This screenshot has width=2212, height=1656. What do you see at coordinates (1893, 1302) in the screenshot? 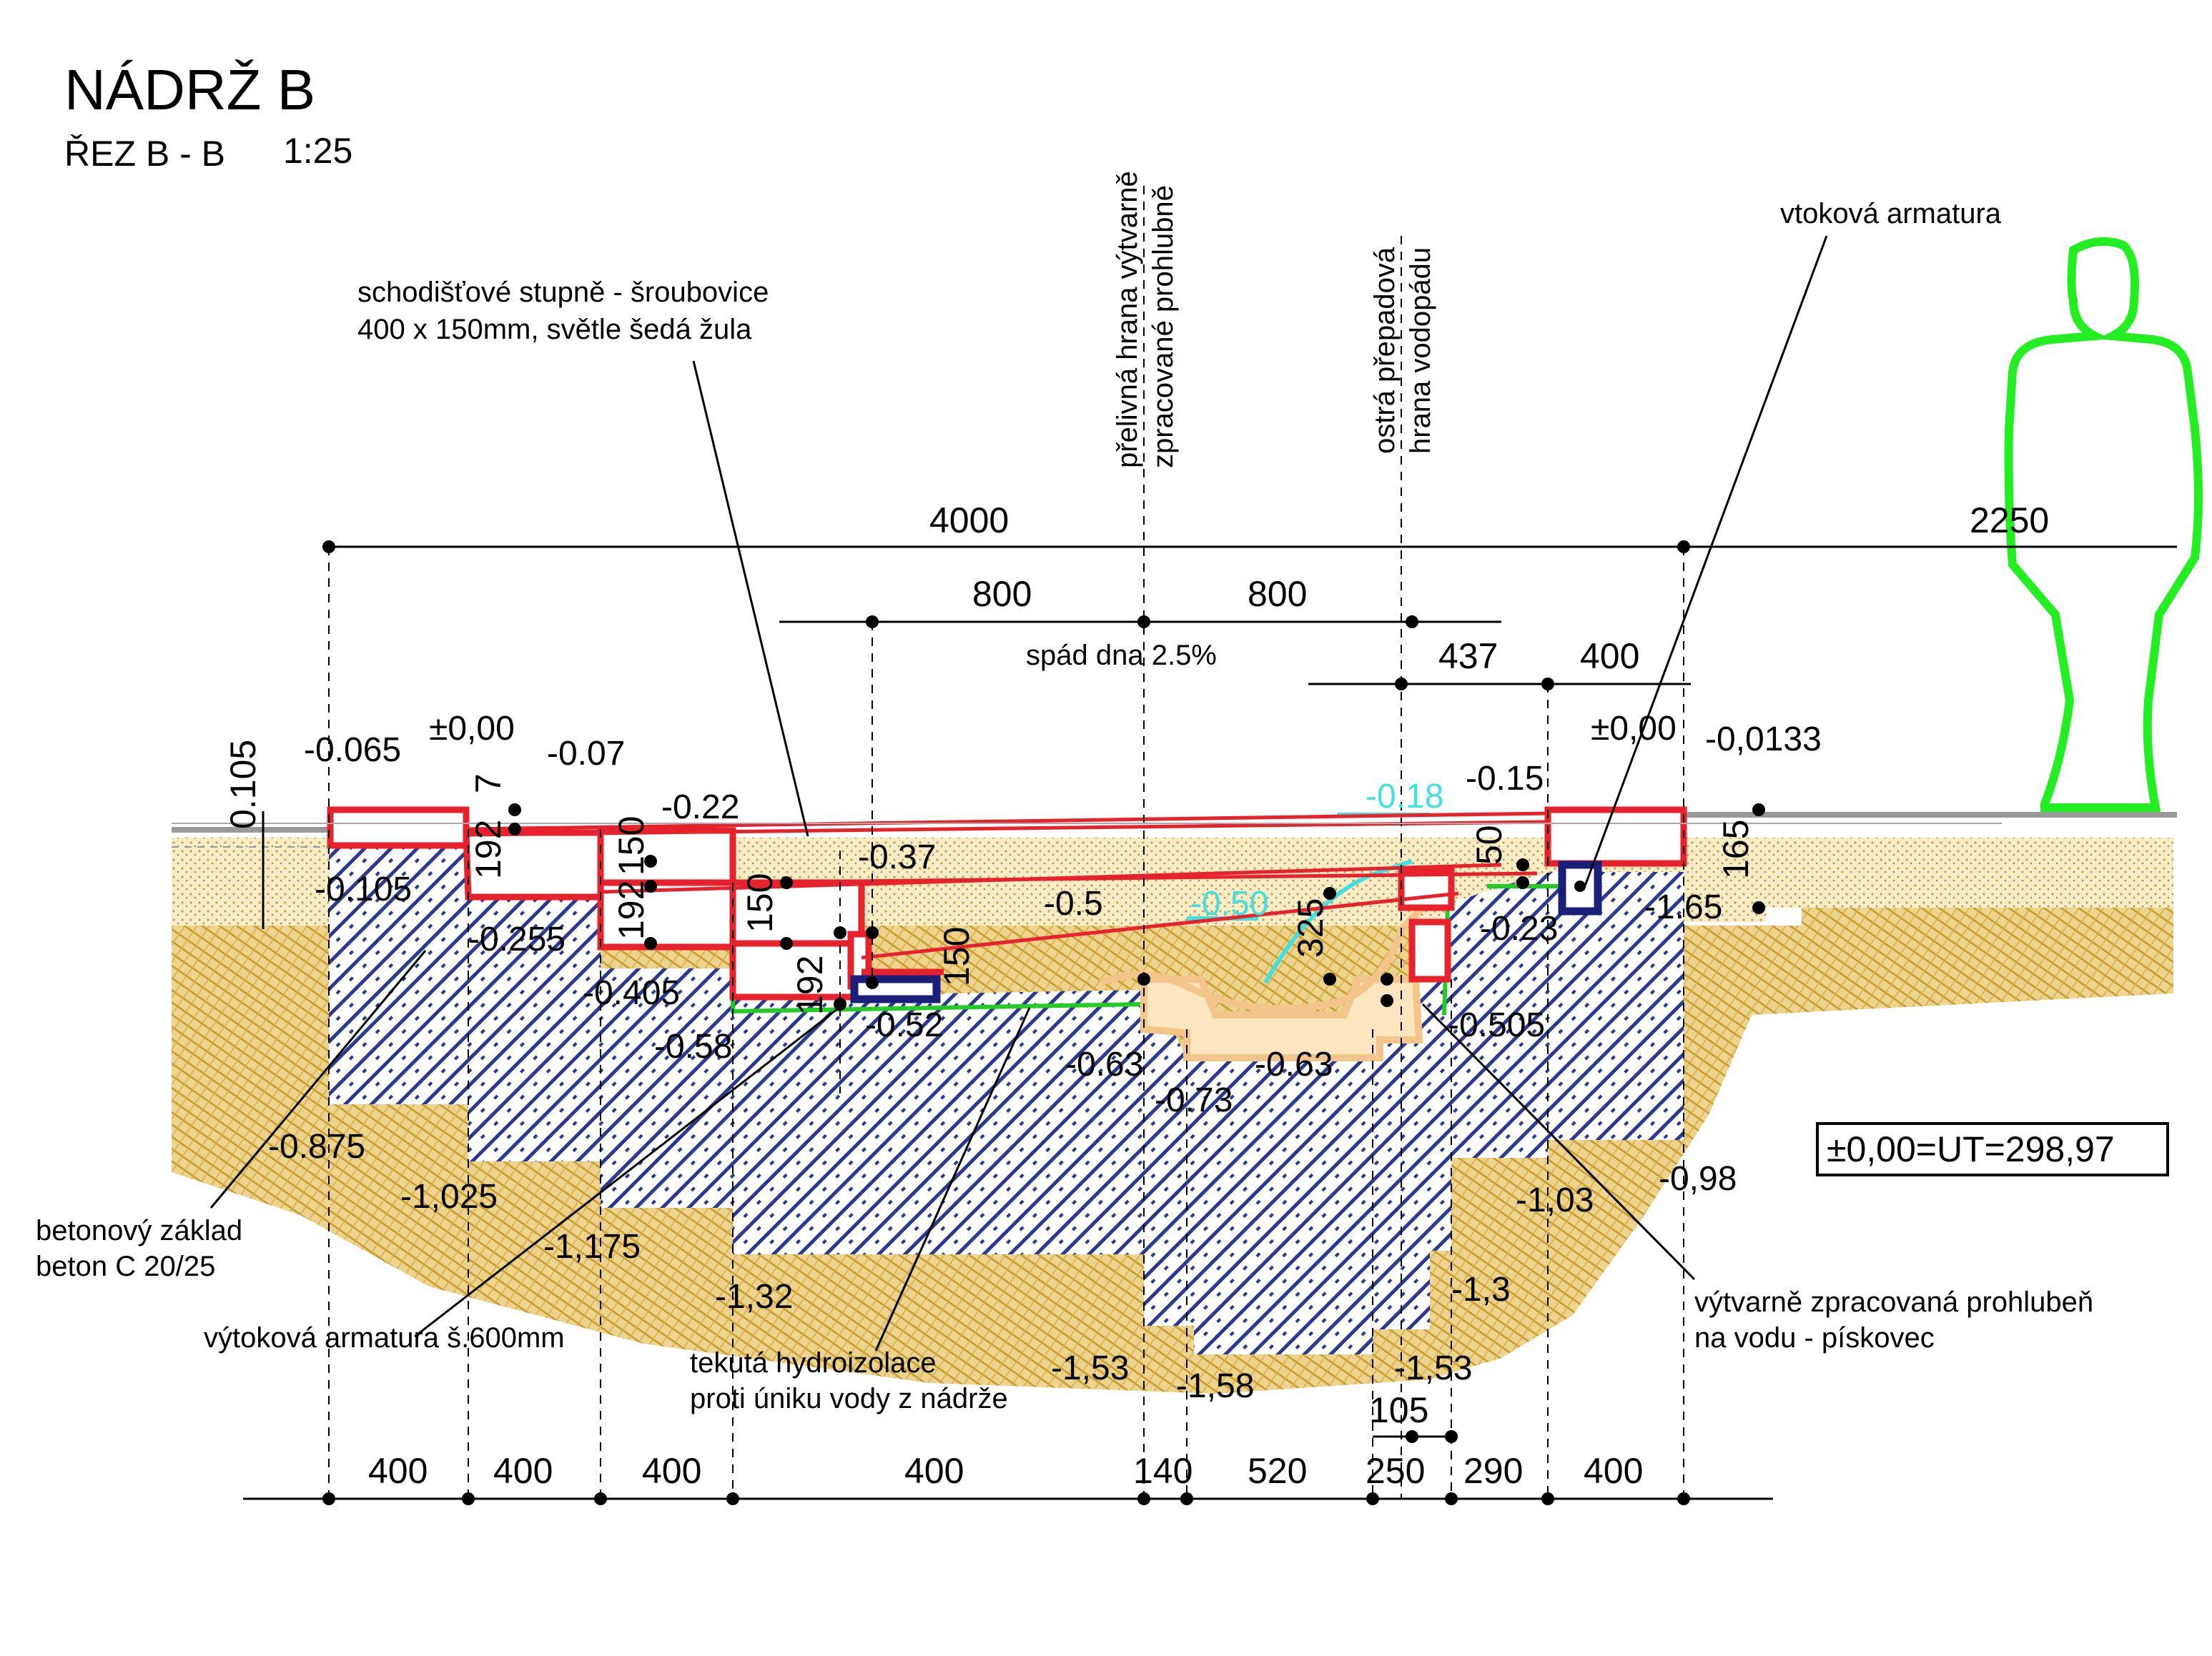
I see `note-depression-1: výtvarně zpracovaná prohlubeň` at bounding box center [1893, 1302].